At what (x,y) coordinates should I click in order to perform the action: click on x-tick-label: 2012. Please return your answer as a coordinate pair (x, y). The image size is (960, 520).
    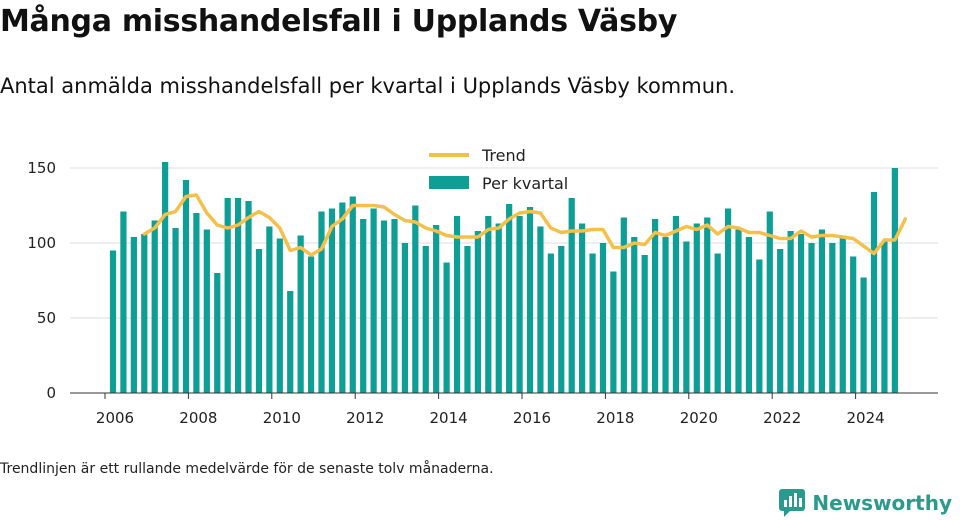
    Looking at the image, I should click on (365, 418).